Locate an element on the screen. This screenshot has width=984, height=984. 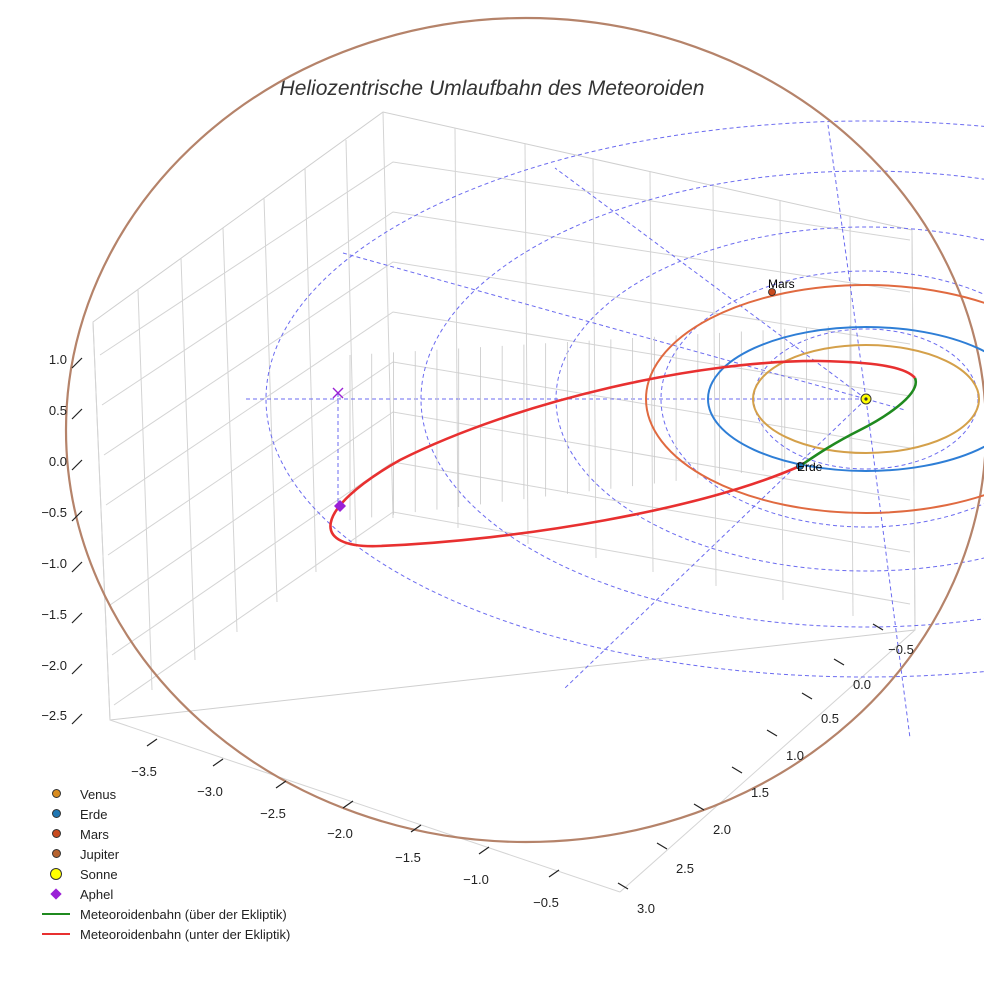
ecliptic-ring is located at coordinates (822, 399).